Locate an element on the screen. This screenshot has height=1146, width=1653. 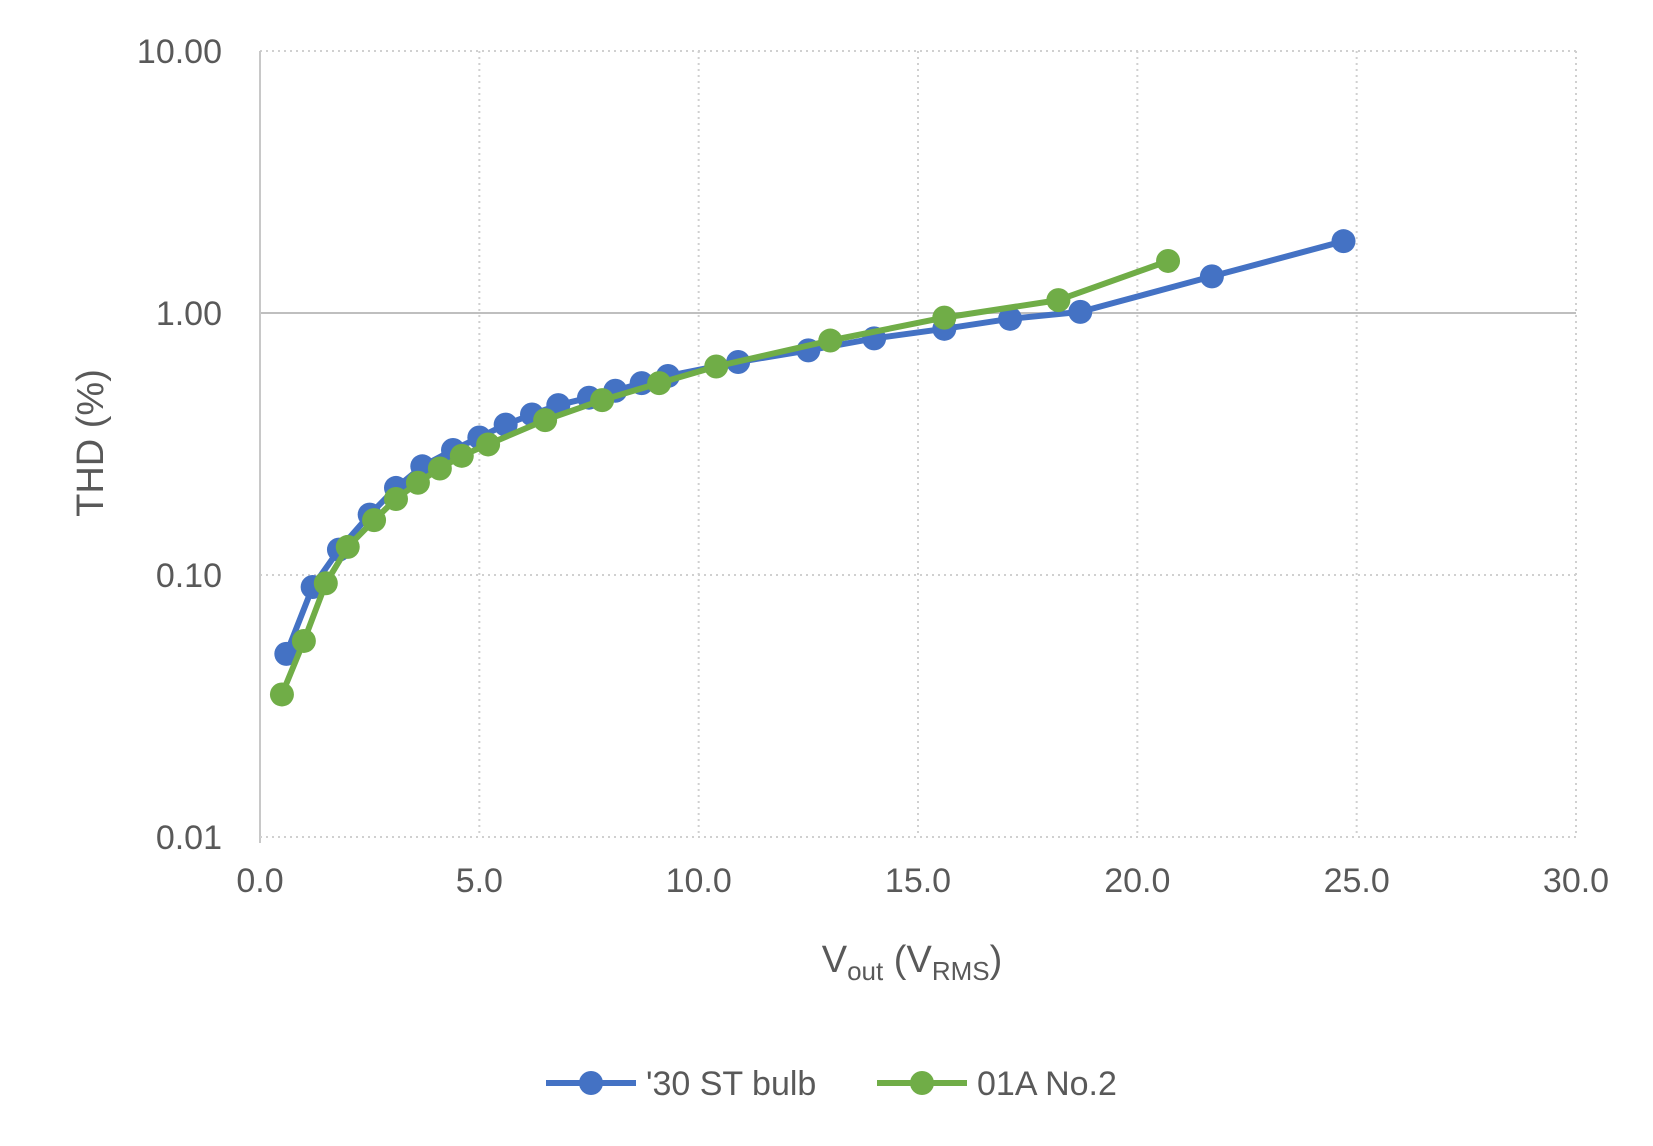
legend-label: 01A No.2 is located at coordinates (1047, 1084).